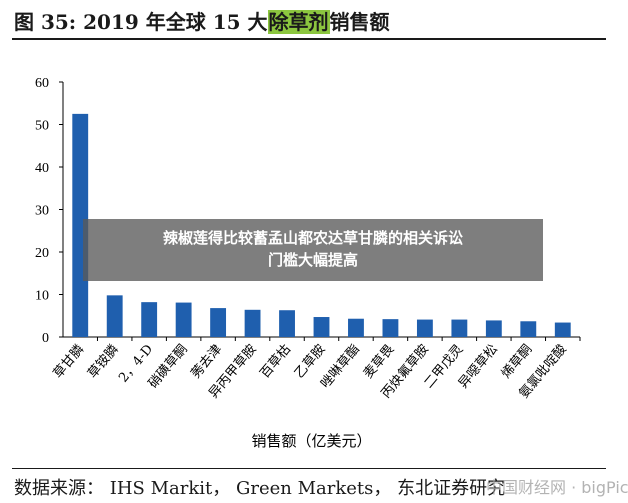 This screenshot has height=503, width=628. I want to click on overlay-line-1: 辣椒莲得比较蓄孟山都农达草甘膦的相关诉讼, so click(312, 238).